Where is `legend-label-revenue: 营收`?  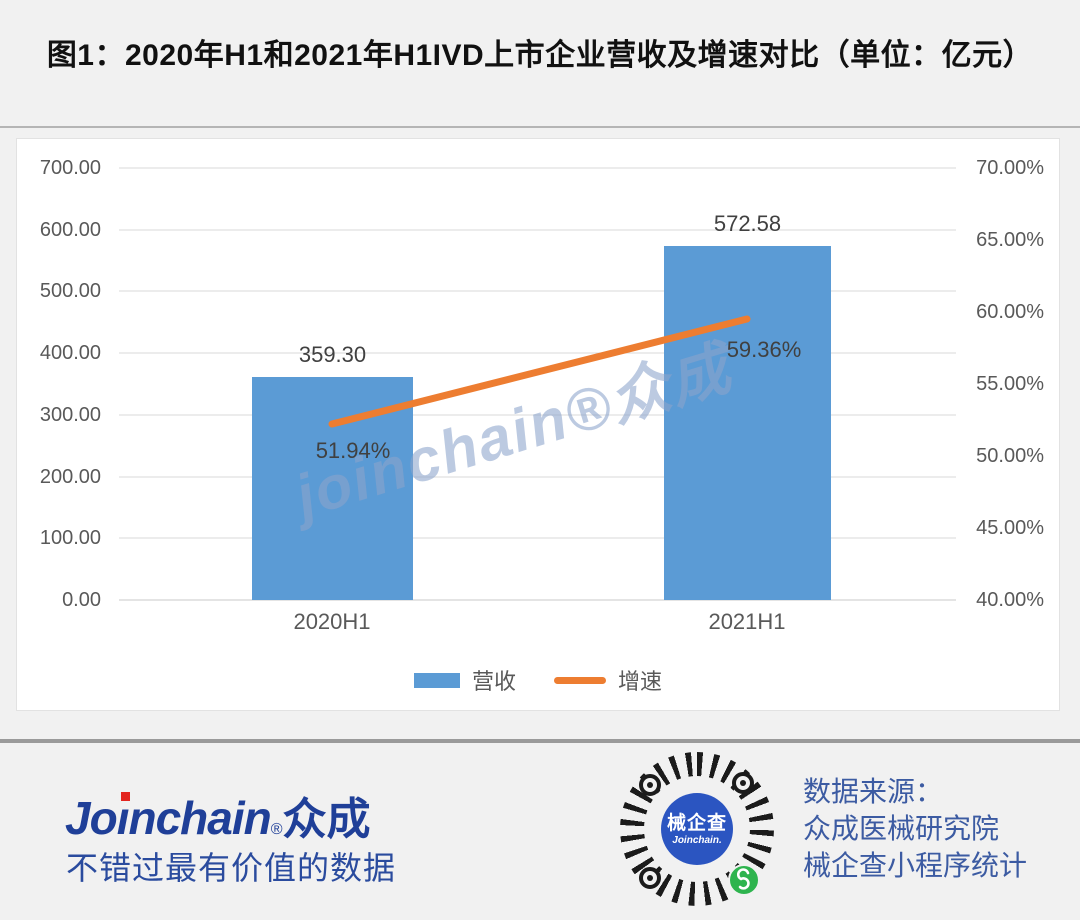 legend-label-revenue: 营收 is located at coordinates (493, 681).